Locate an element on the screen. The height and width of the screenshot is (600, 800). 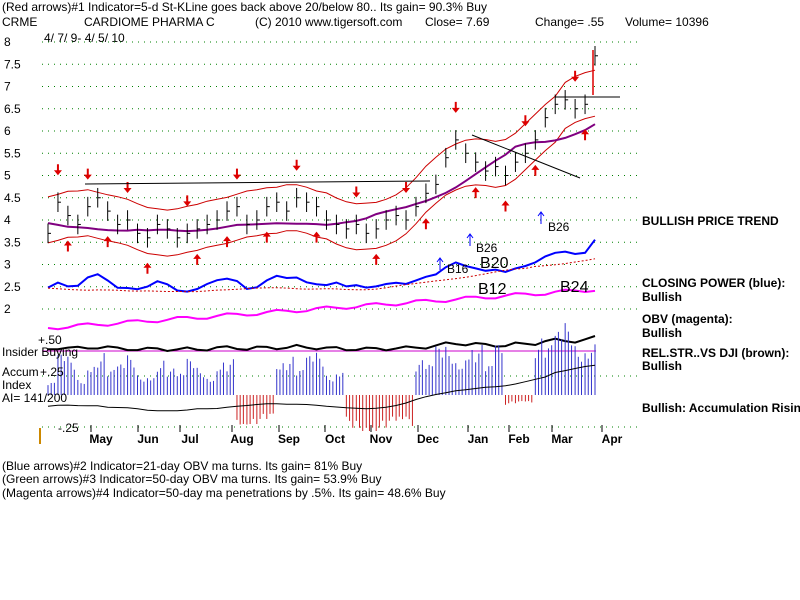
trend-label: BULLISH PRICE TREND is located at coordinates (710, 221).